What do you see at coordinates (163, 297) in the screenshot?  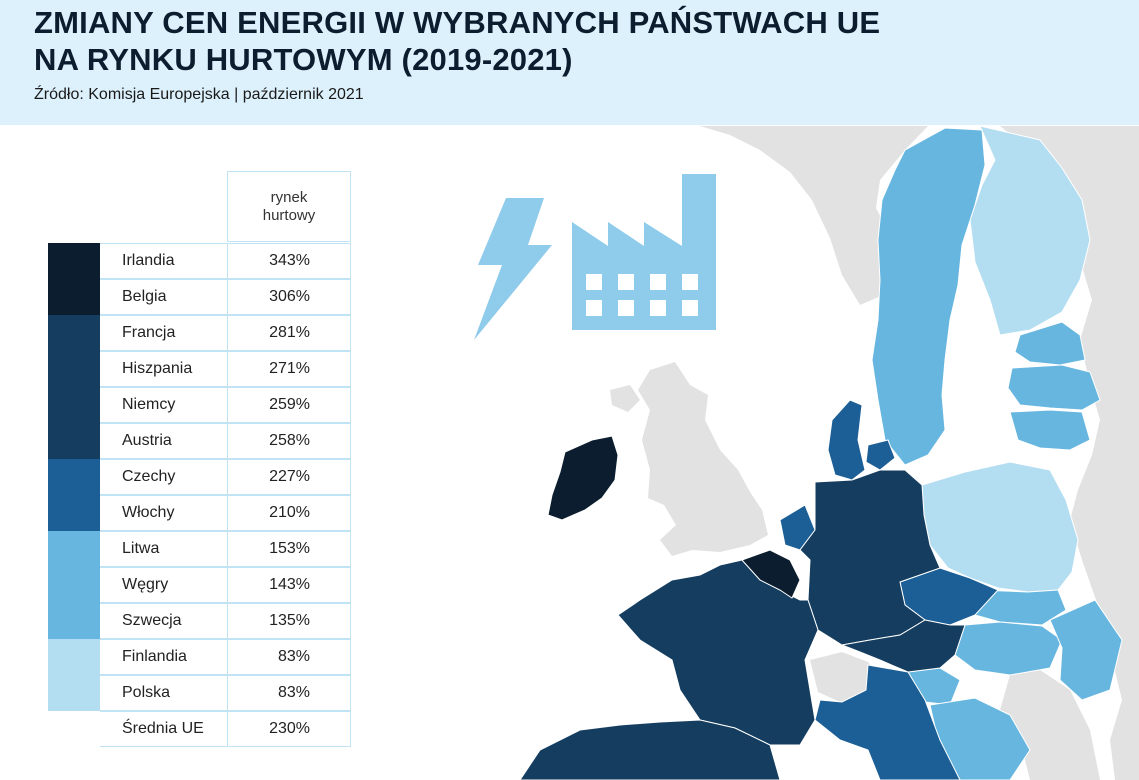 I see `country-name: Belgia` at bounding box center [163, 297].